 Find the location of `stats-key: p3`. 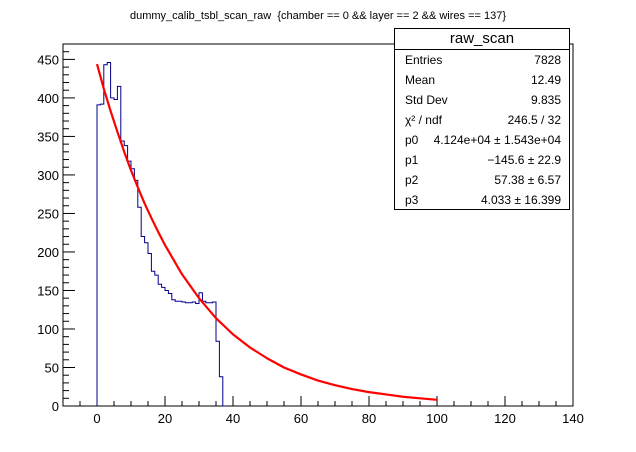

stats-key: p3 is located at coordinates (412, 200).